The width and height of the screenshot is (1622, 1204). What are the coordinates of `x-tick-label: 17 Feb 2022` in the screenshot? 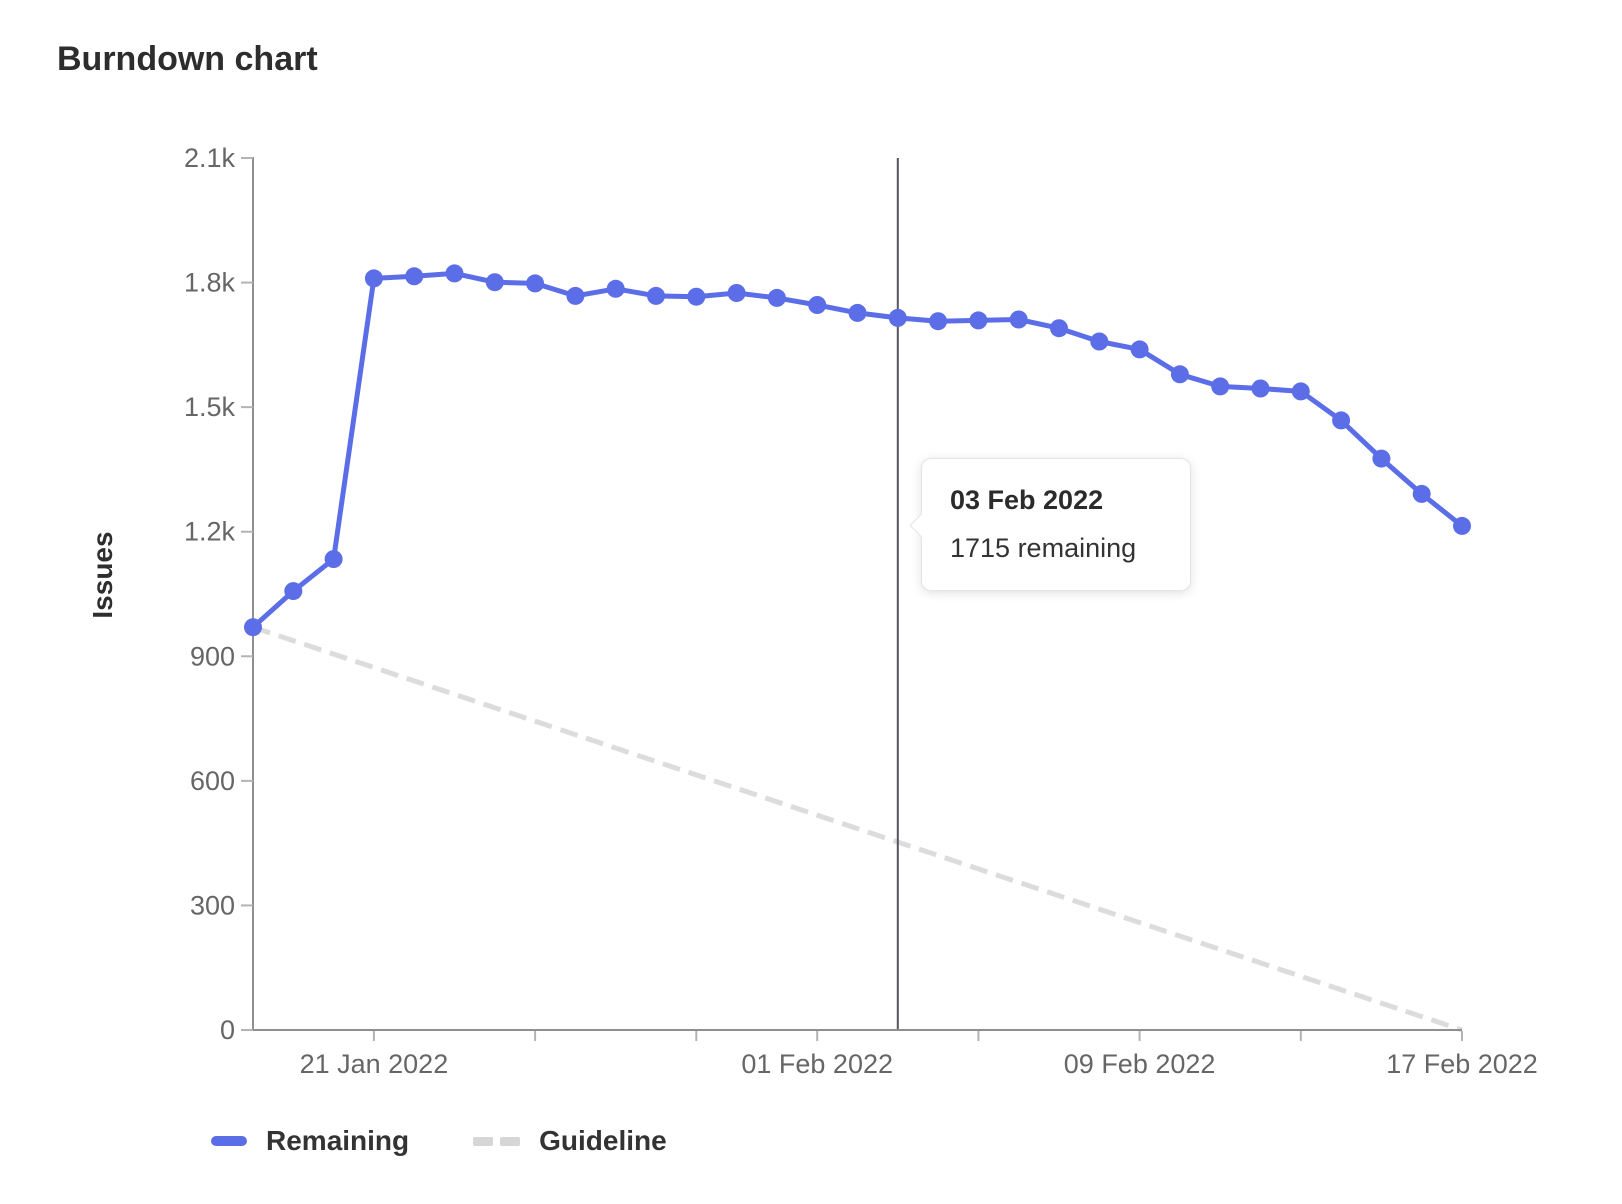 It's located at (1462, 1064).